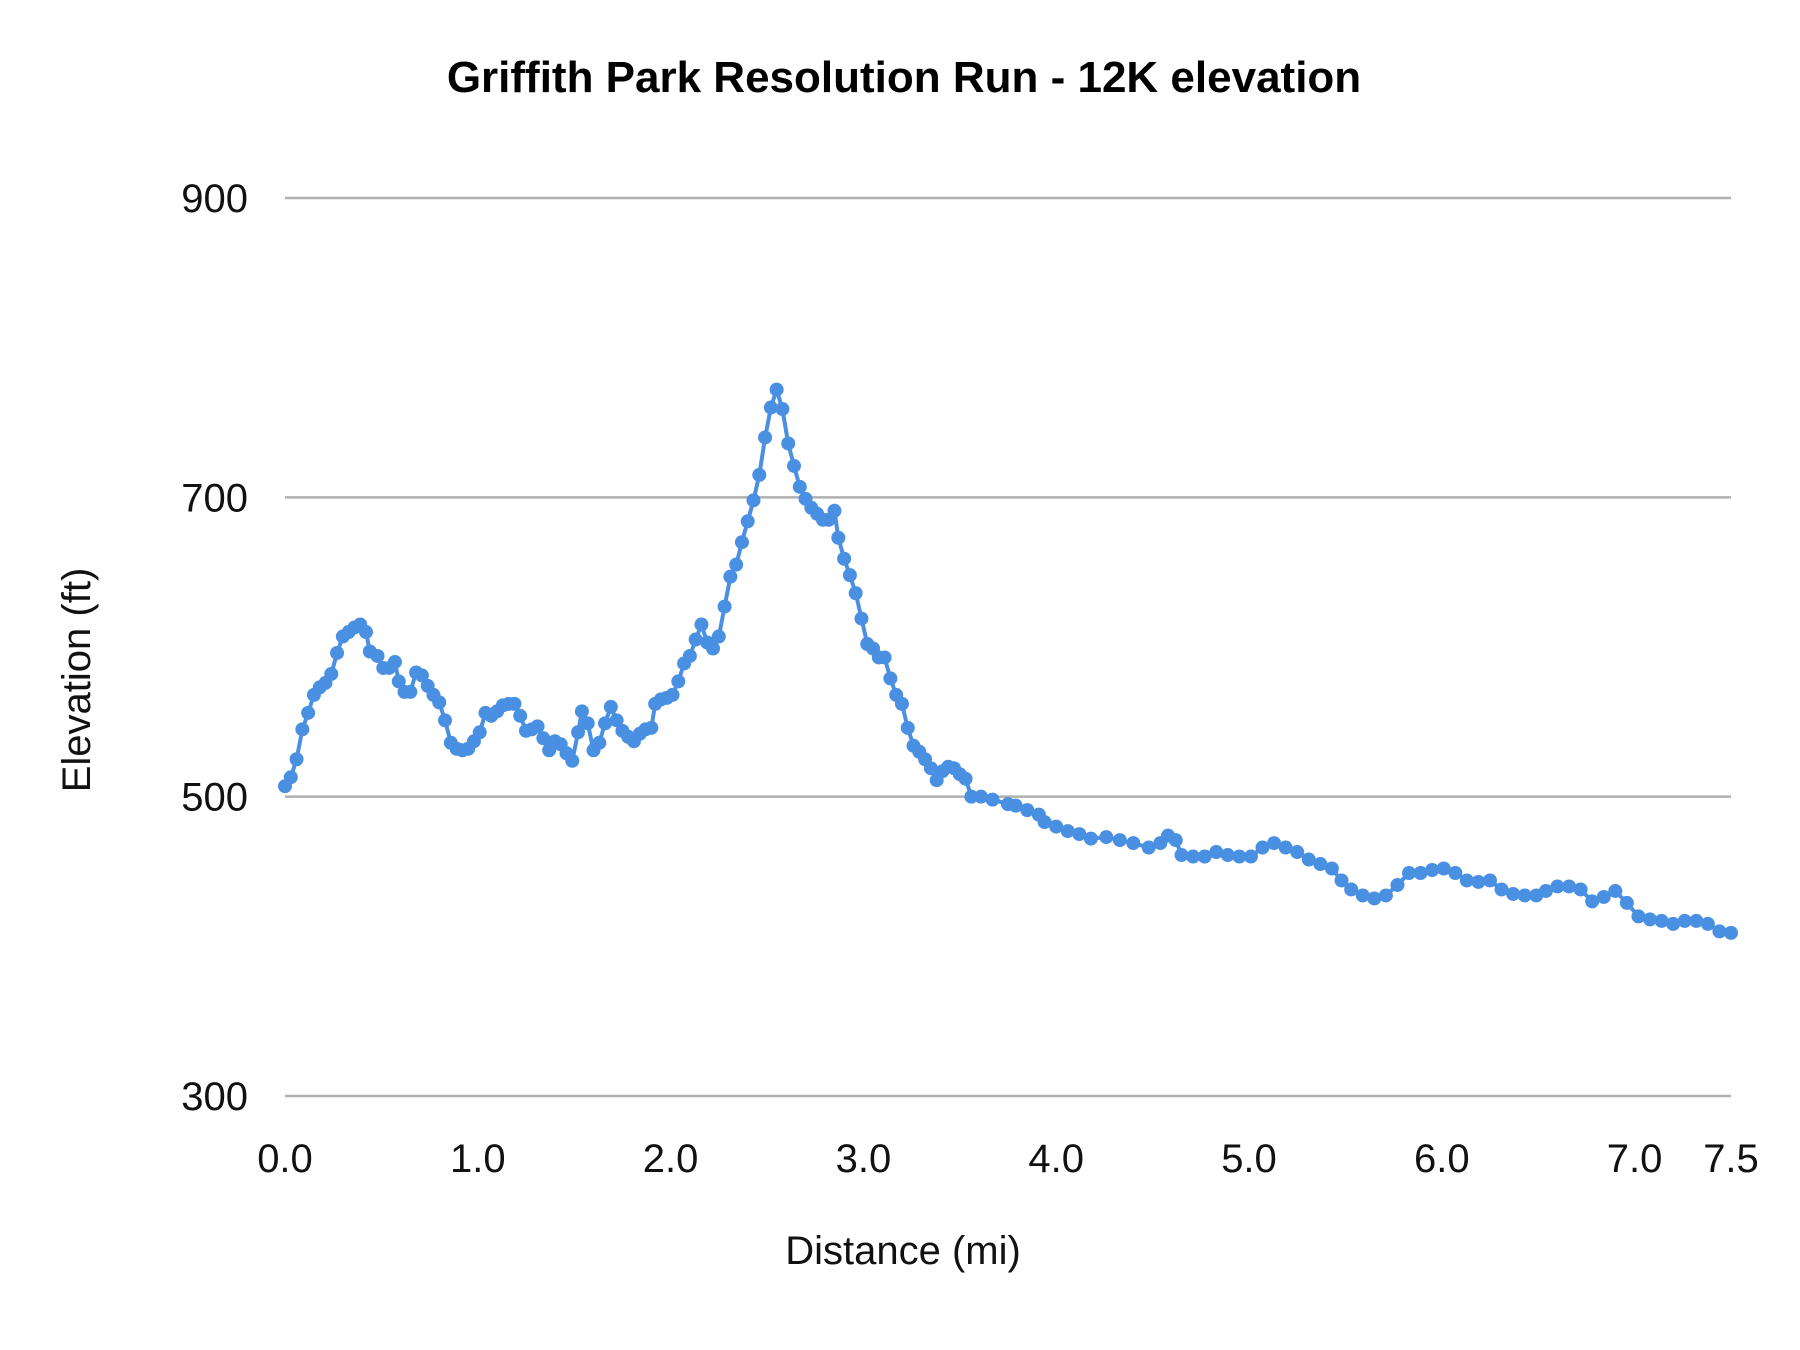 This screenshot has height=1350, width=1800. Describe the element at coordinates (1731, 1159) in the screenshot. I see `x-tick-label: 7.5` at that location.